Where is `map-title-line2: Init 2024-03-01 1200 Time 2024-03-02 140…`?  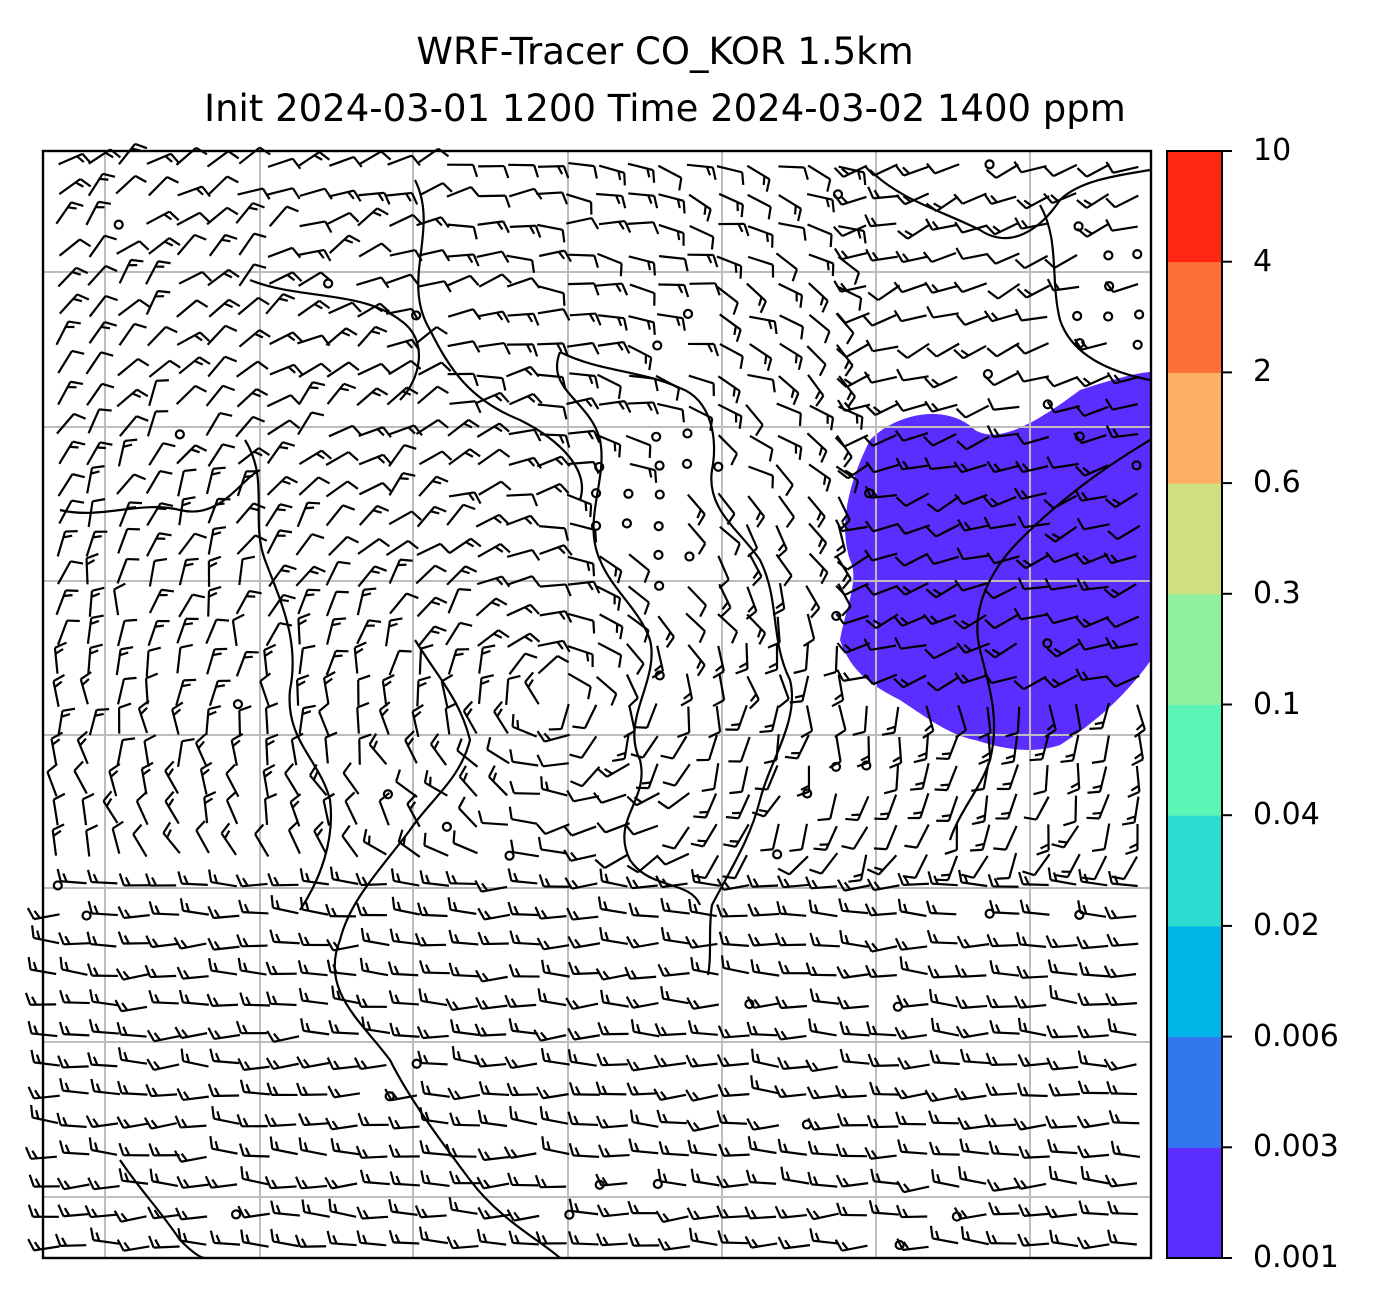 map-title-line2: Init 2024-03-01 1200 Time 2024-03-02 140… is located at coordinates (665, 108).